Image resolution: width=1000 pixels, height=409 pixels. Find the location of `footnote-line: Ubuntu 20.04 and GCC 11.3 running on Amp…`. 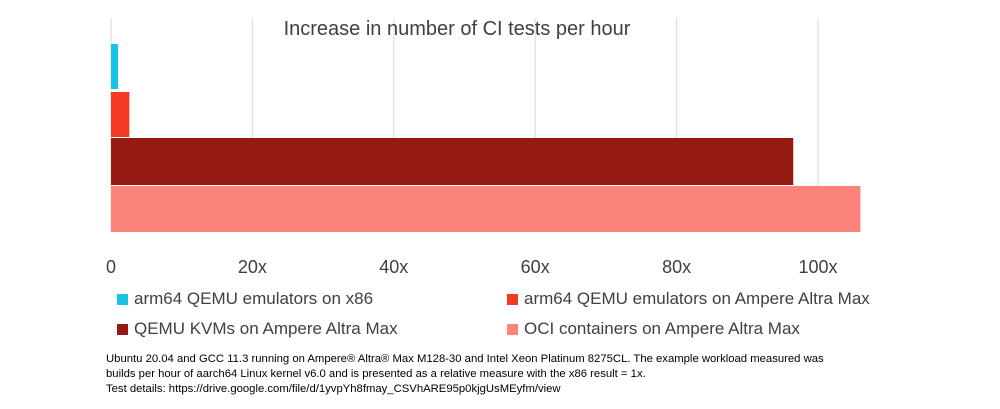

footnote-line: Ubuntu 20.04 and GCC 11.3 running on Amp… is located at coordinates (465, 359).